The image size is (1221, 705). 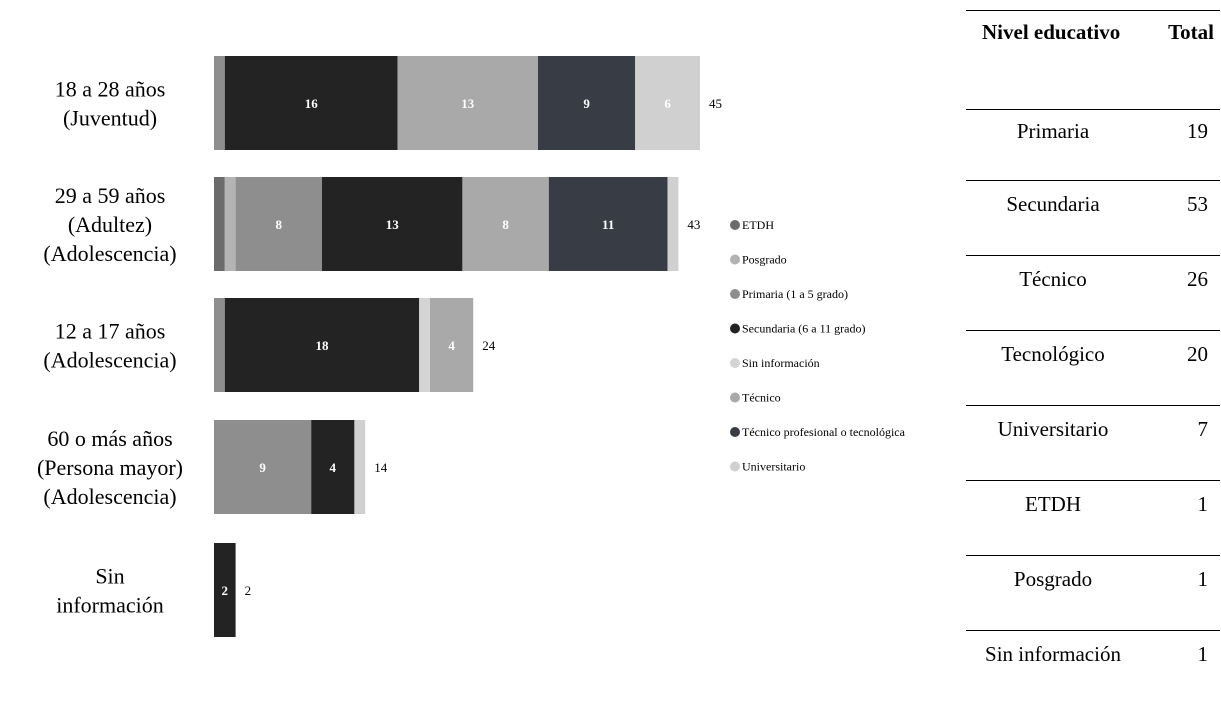 What do you see at coordinates (693, 224) in the screenshot?
I see `bar-total-label: 43` at bounding box center [693, 224].